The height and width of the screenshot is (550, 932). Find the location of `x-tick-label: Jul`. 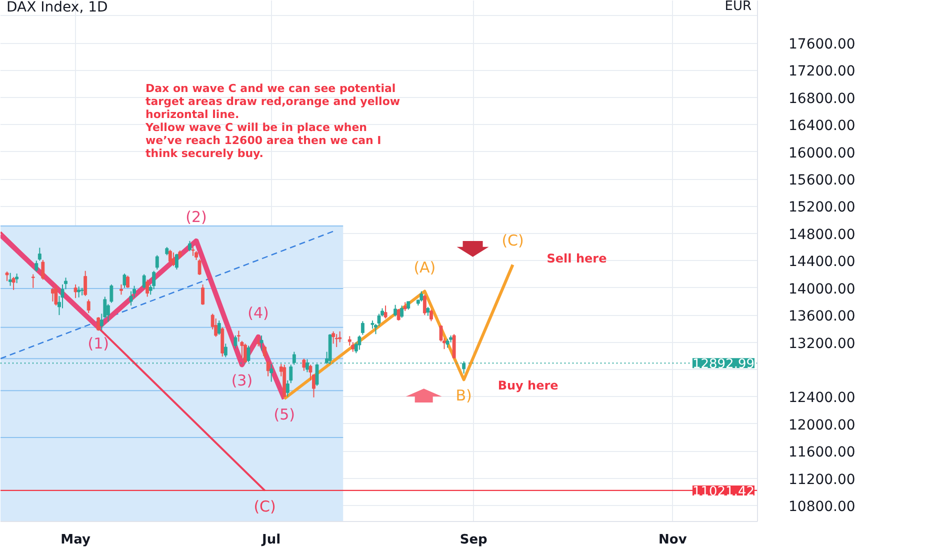

x-tick-label: Jul is located at coordinates (271, 540).